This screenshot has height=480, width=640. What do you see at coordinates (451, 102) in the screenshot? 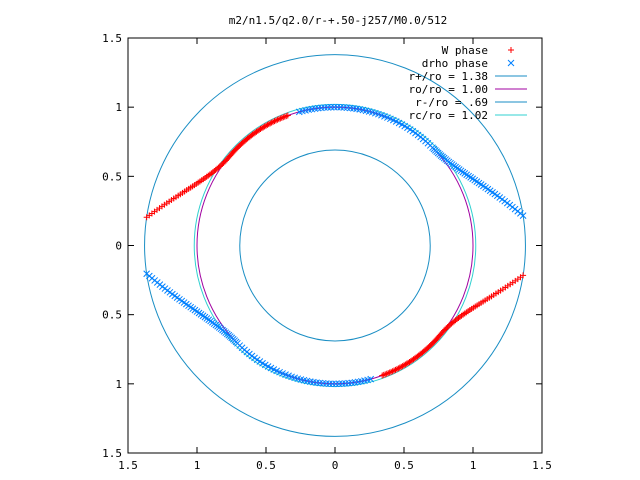
I see `legend-label: r-/ro = .69` at bounding box center [451, 102].